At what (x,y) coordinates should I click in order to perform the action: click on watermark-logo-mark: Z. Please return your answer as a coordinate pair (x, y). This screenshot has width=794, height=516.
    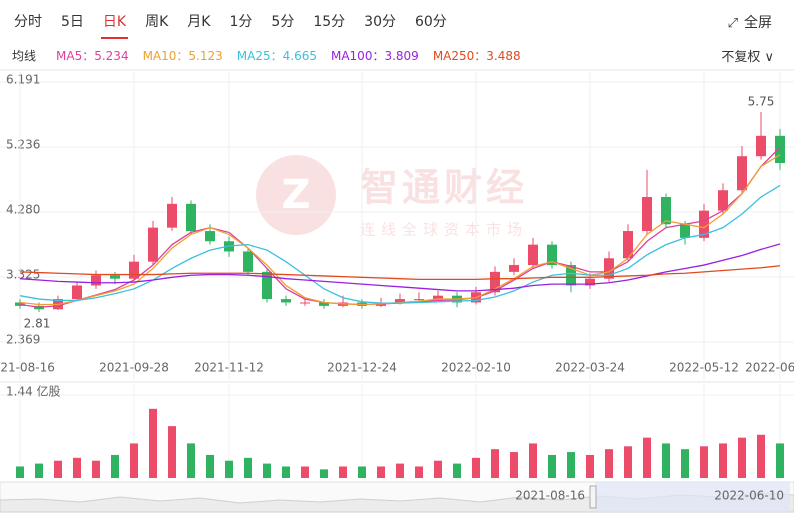
    Looking at the image, I should click on (295, 195).